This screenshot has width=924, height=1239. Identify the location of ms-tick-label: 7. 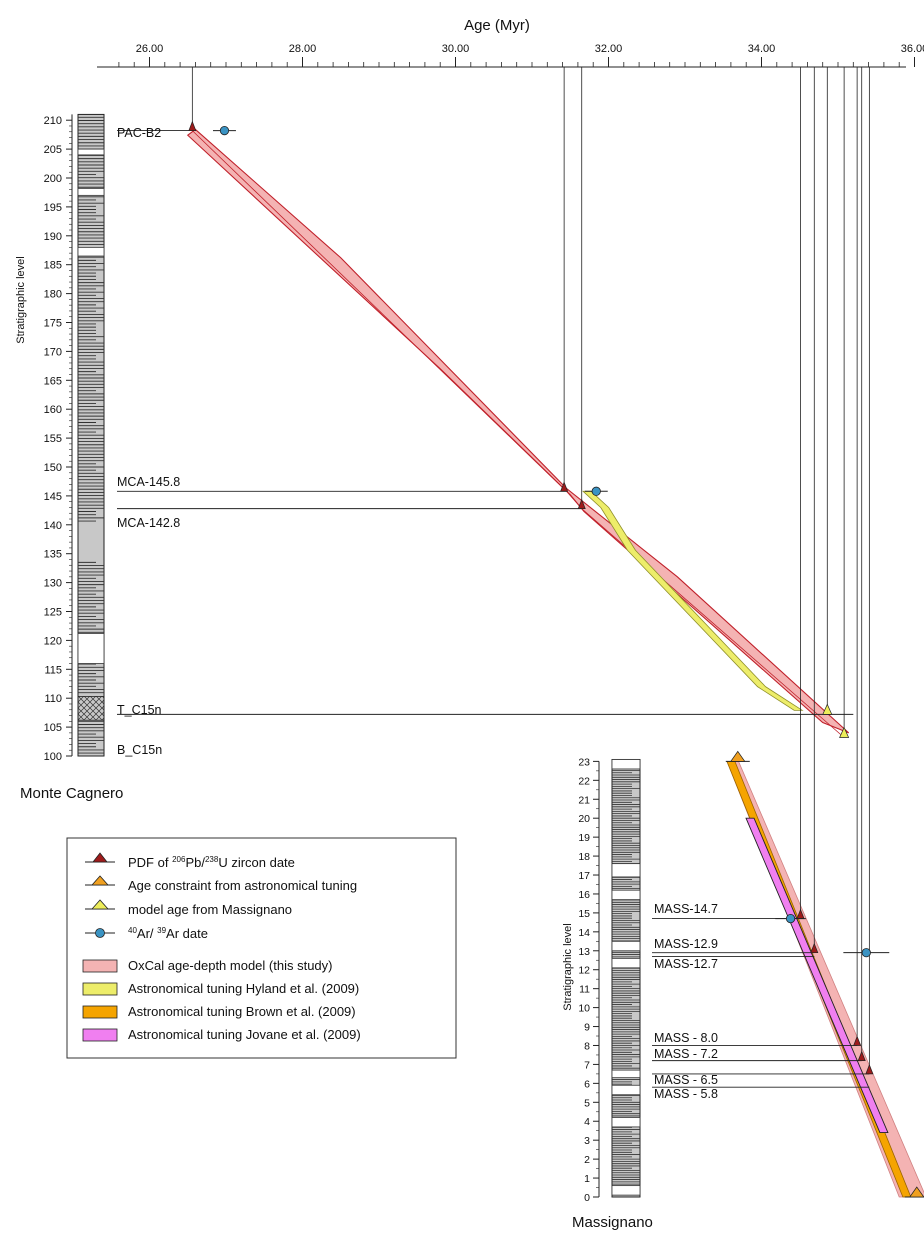
(587, 1065).